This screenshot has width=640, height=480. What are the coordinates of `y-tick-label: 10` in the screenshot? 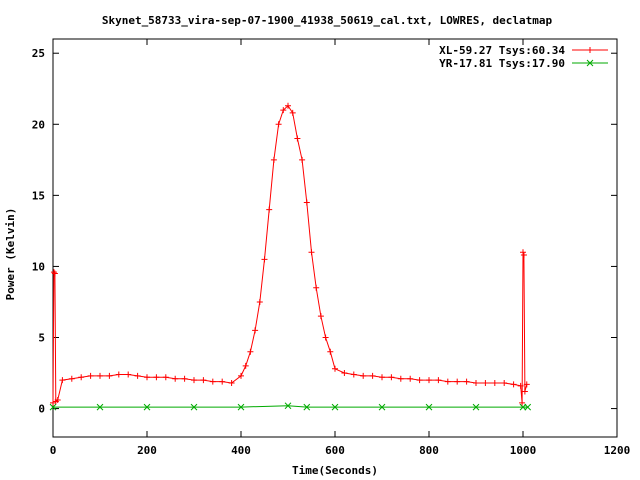 It's located at (38, 266).